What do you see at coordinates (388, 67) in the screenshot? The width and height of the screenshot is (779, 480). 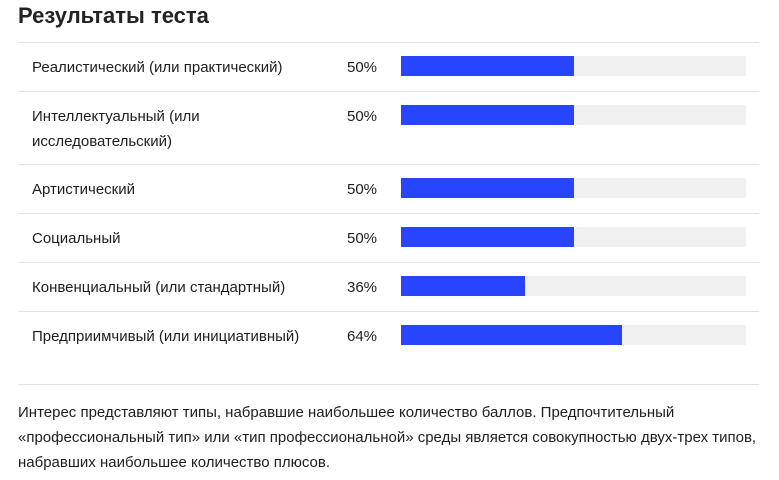 I see `result-row-realistic: Реалистический (или практический) 50%` at bounding box center [388, 67].